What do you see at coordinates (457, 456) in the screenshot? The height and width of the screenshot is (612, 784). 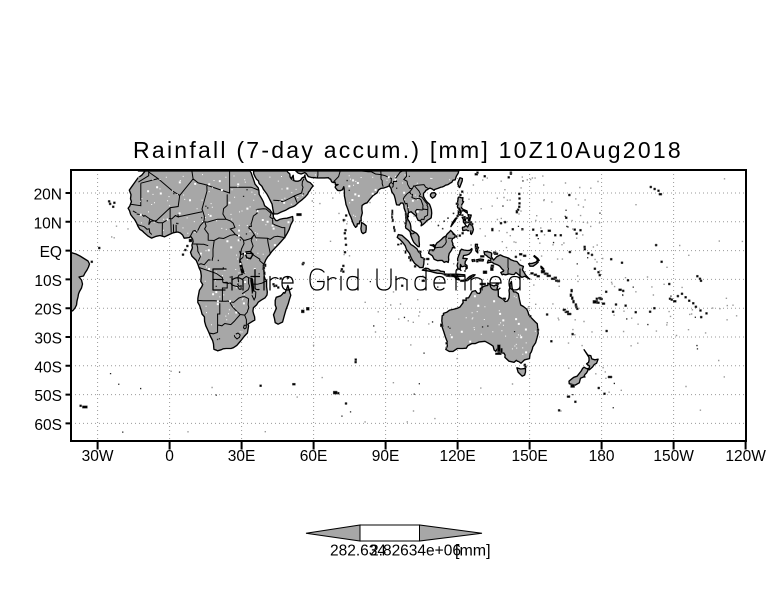 I see `svg-text: 120E` at bounding box center [457, 456].